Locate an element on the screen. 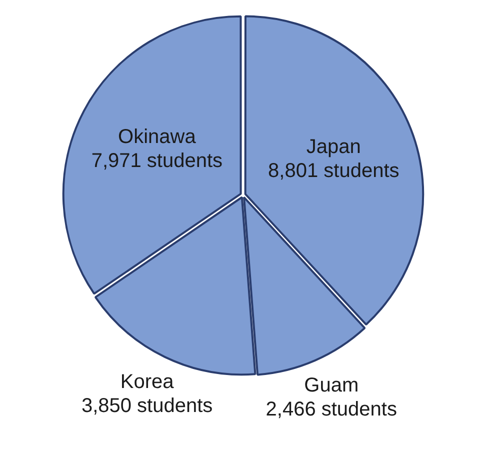 This screenshot has height=466, width=487. slice-label: Korea is located at coordinates (147, 381).